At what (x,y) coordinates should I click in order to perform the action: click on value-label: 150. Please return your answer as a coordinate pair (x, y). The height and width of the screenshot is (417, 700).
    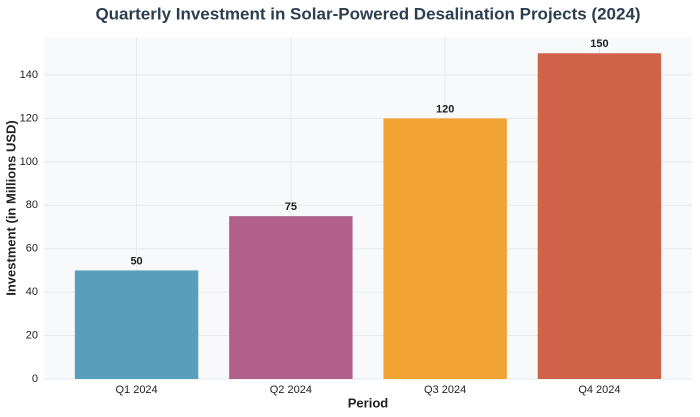
    Looking at the image, I should click on (599, 44).